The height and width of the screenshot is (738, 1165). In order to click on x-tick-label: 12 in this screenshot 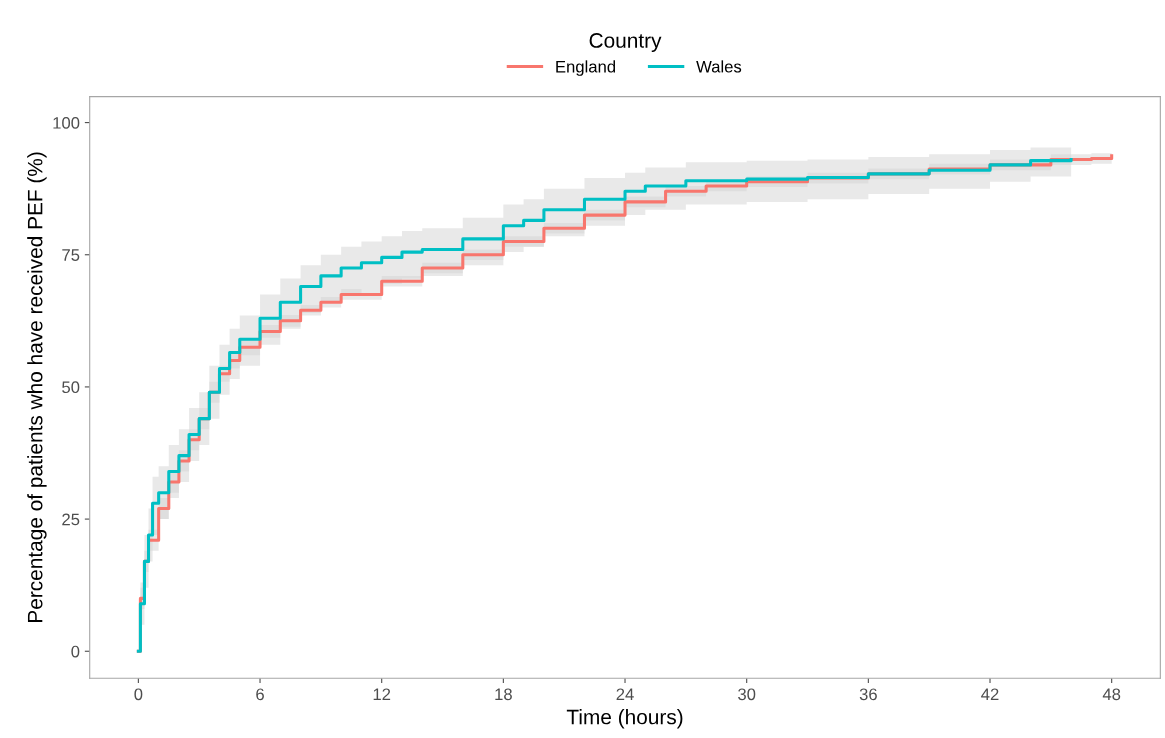, I will do `click(382, 694)`.